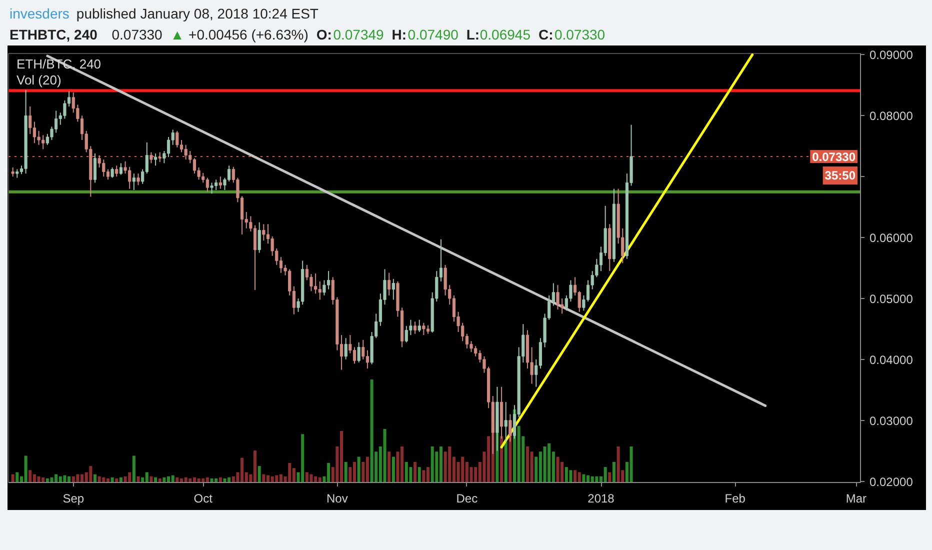 The width and height of the screenshot is (932, 550). Describe the element at coordinates (425, 34) in the screenshot. I see `text: H:0.07490` at that location.